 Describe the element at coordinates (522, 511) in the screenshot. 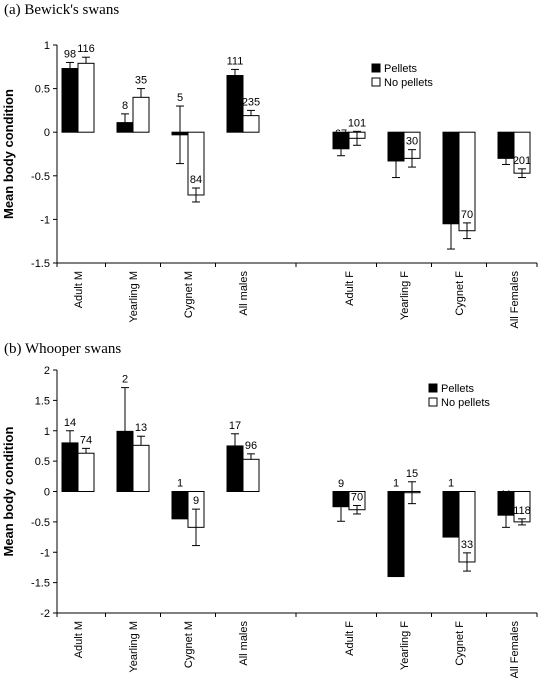

I see `sample-size-label: 118` at that location.